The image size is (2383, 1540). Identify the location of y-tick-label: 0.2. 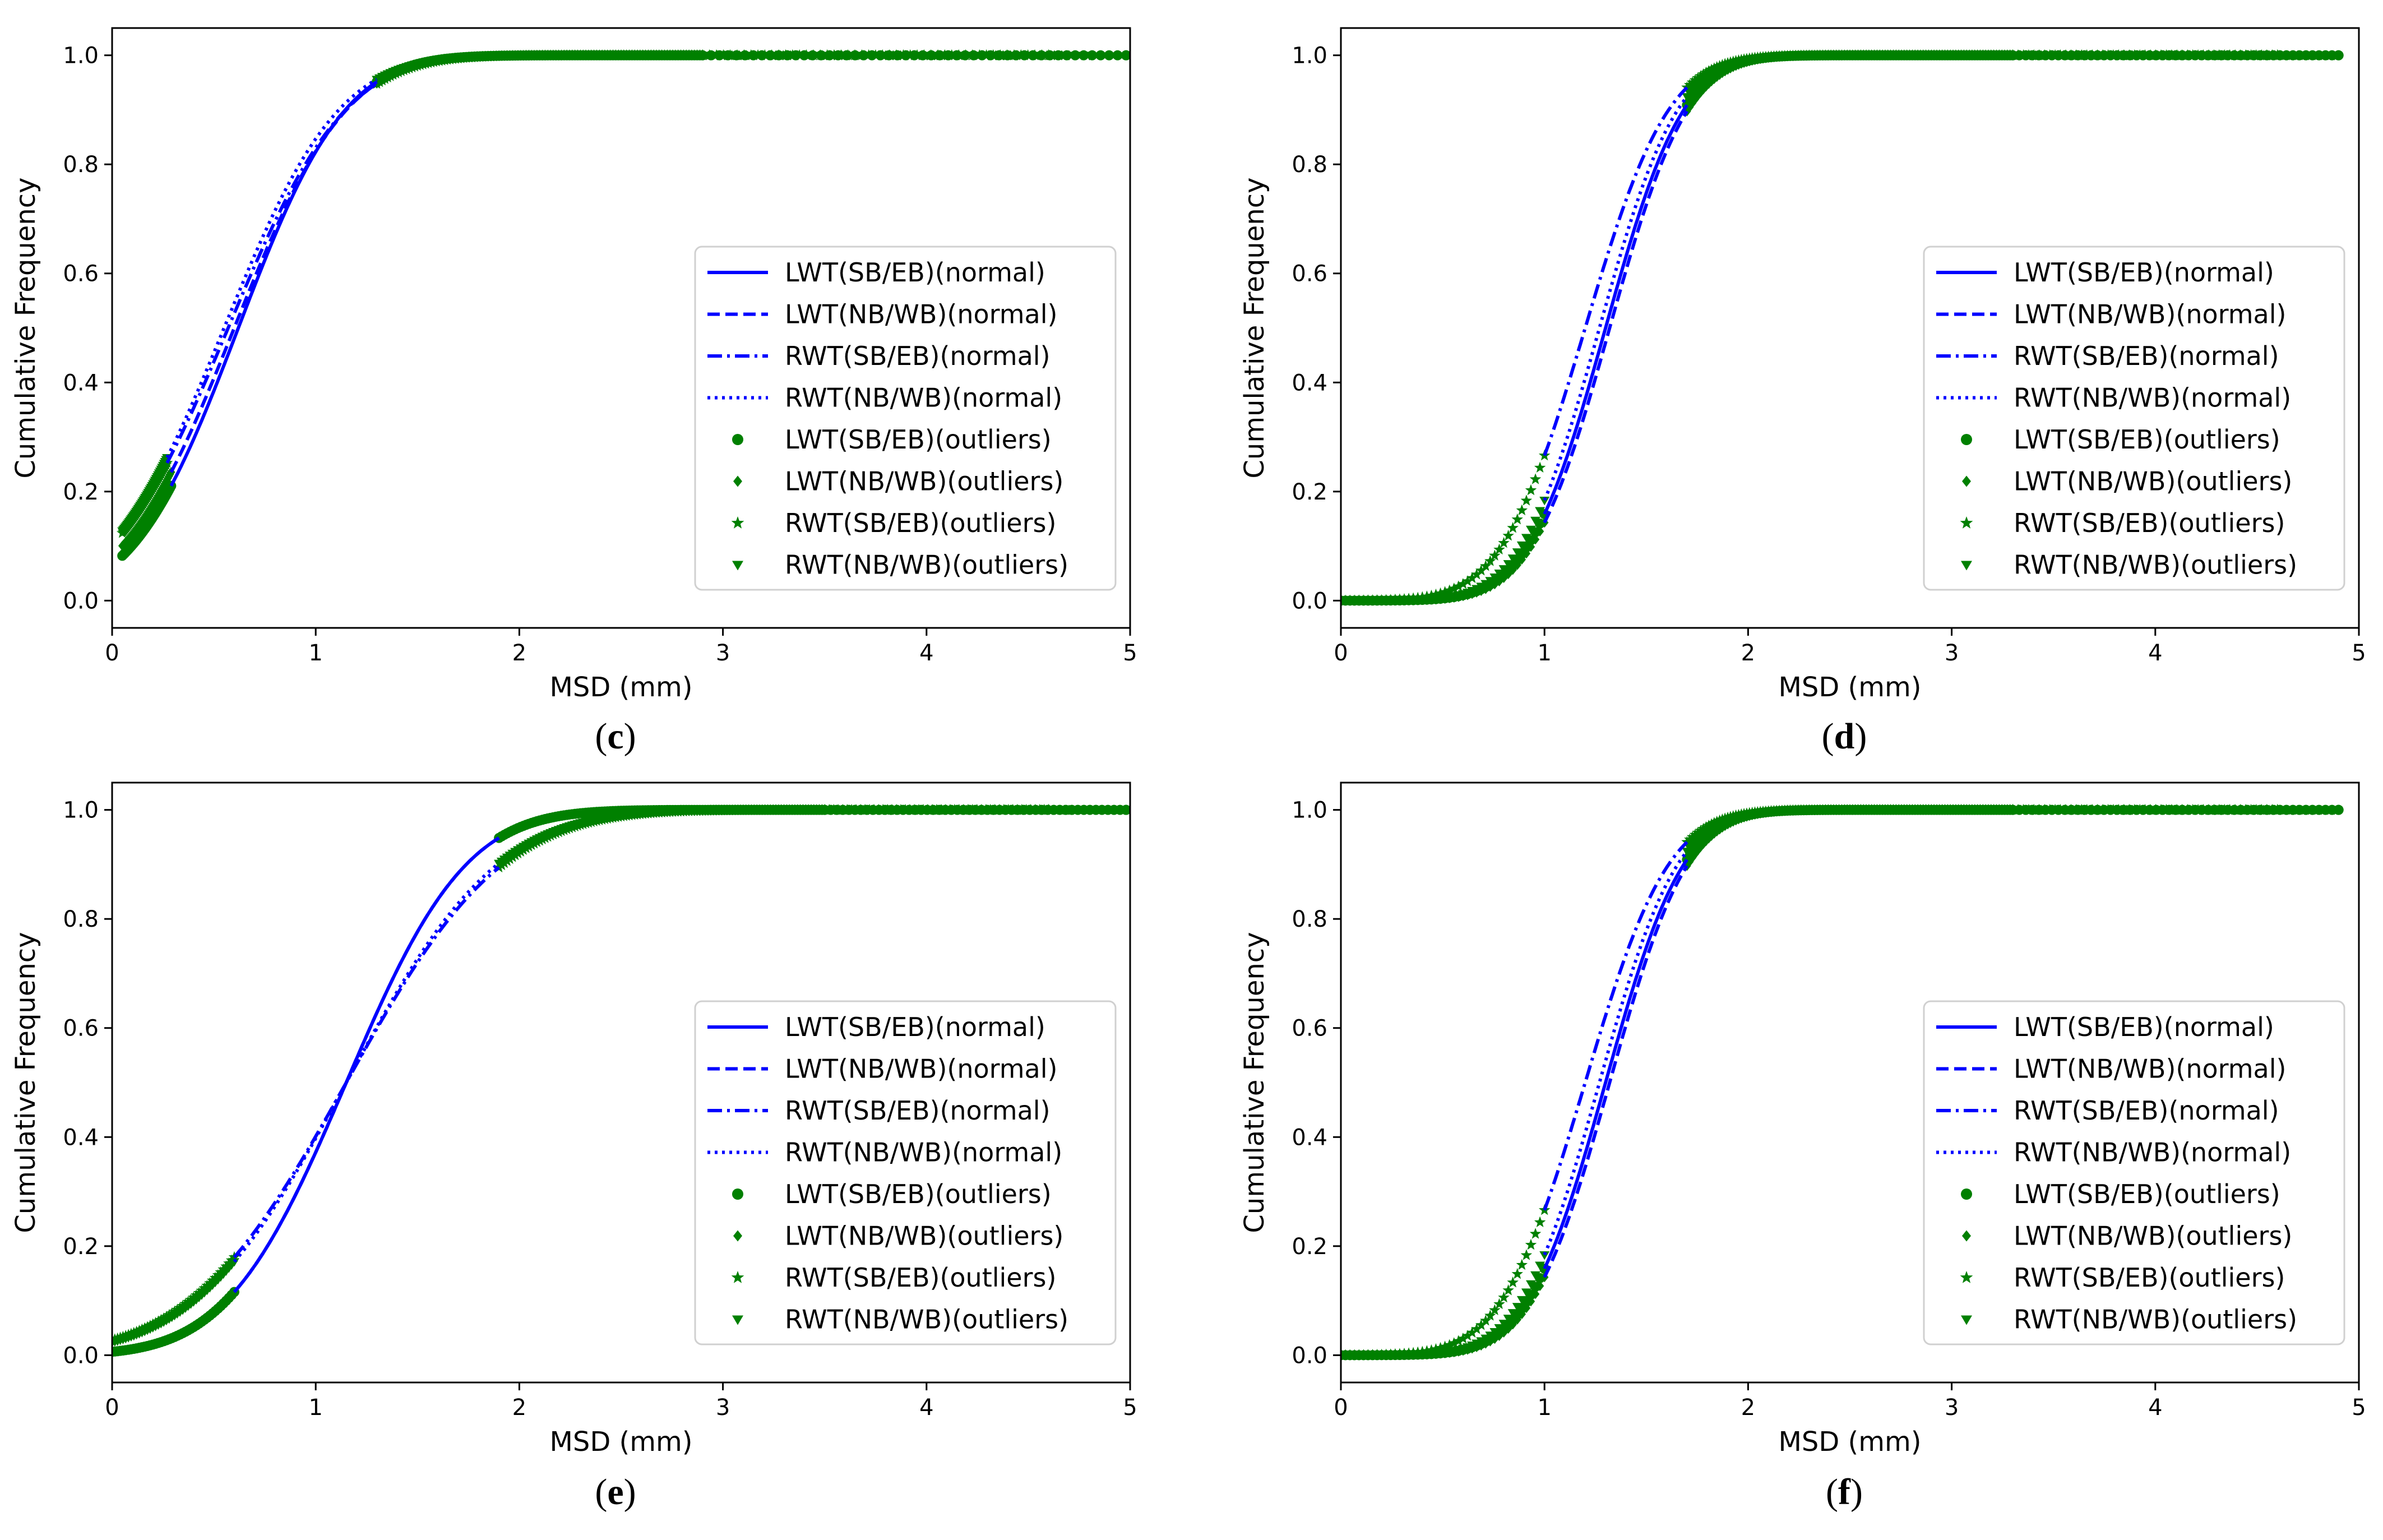
(1310, 492).